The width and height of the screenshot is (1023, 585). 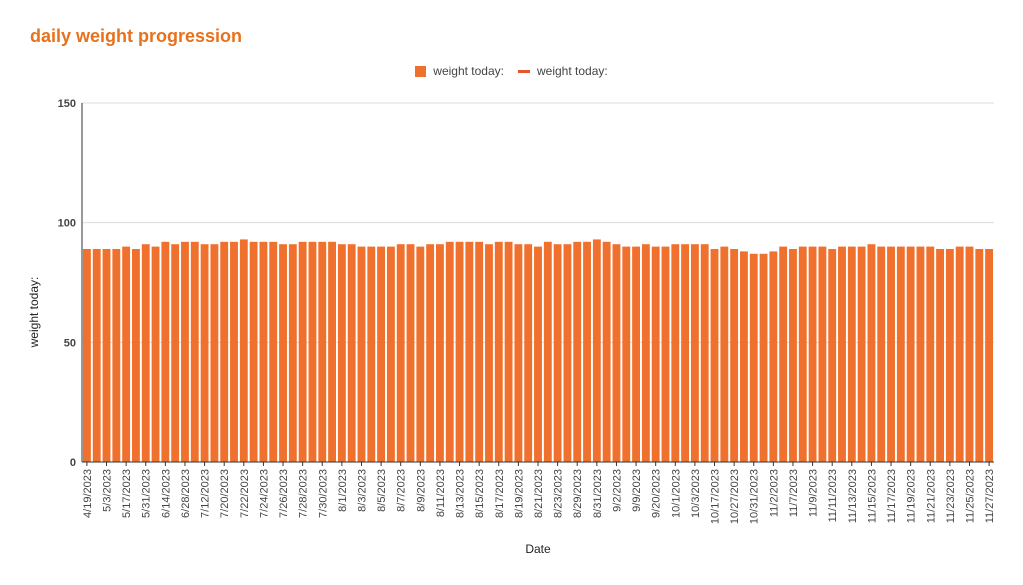 I want to click on x-tick-label: 11/17/2023, so click(x=892, y=496).